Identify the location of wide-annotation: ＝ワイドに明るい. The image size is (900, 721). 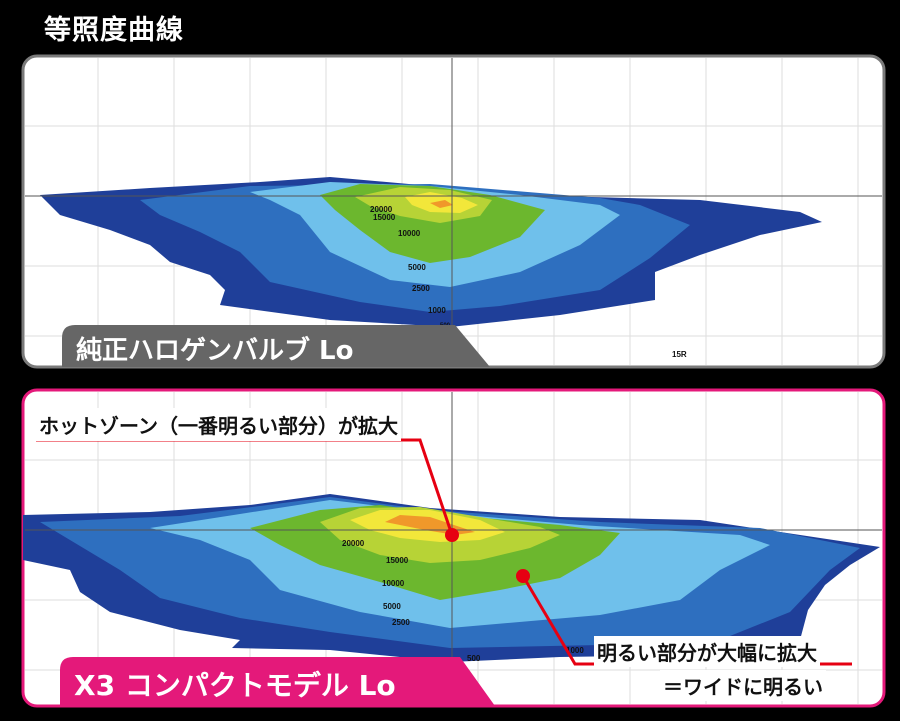
(743, 685).